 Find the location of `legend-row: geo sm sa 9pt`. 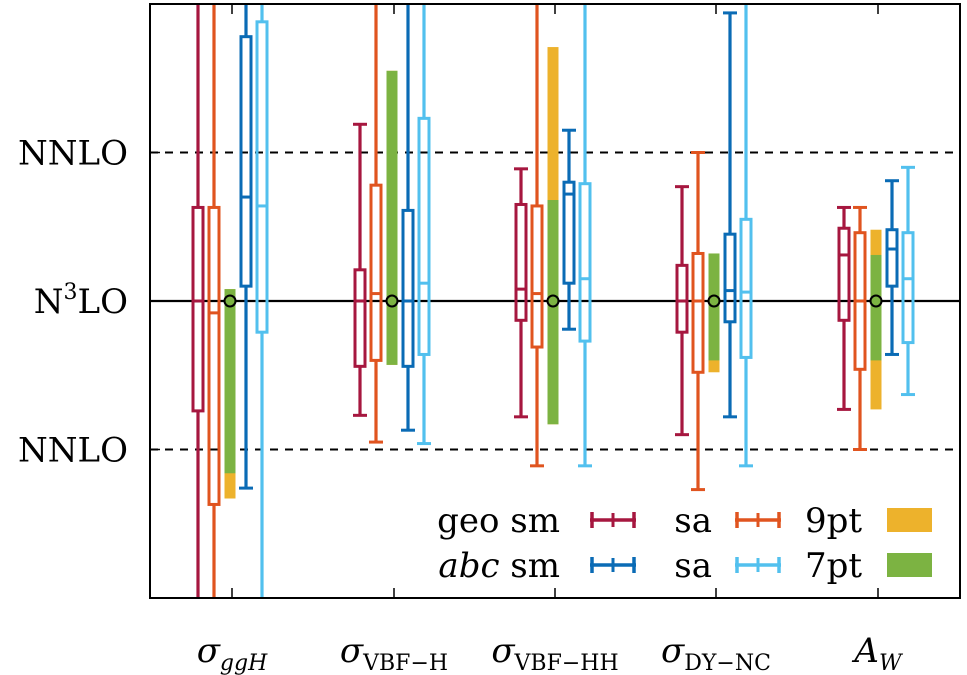

legend-row: geo sm sa 9pt is located at coordinates (684, 521).